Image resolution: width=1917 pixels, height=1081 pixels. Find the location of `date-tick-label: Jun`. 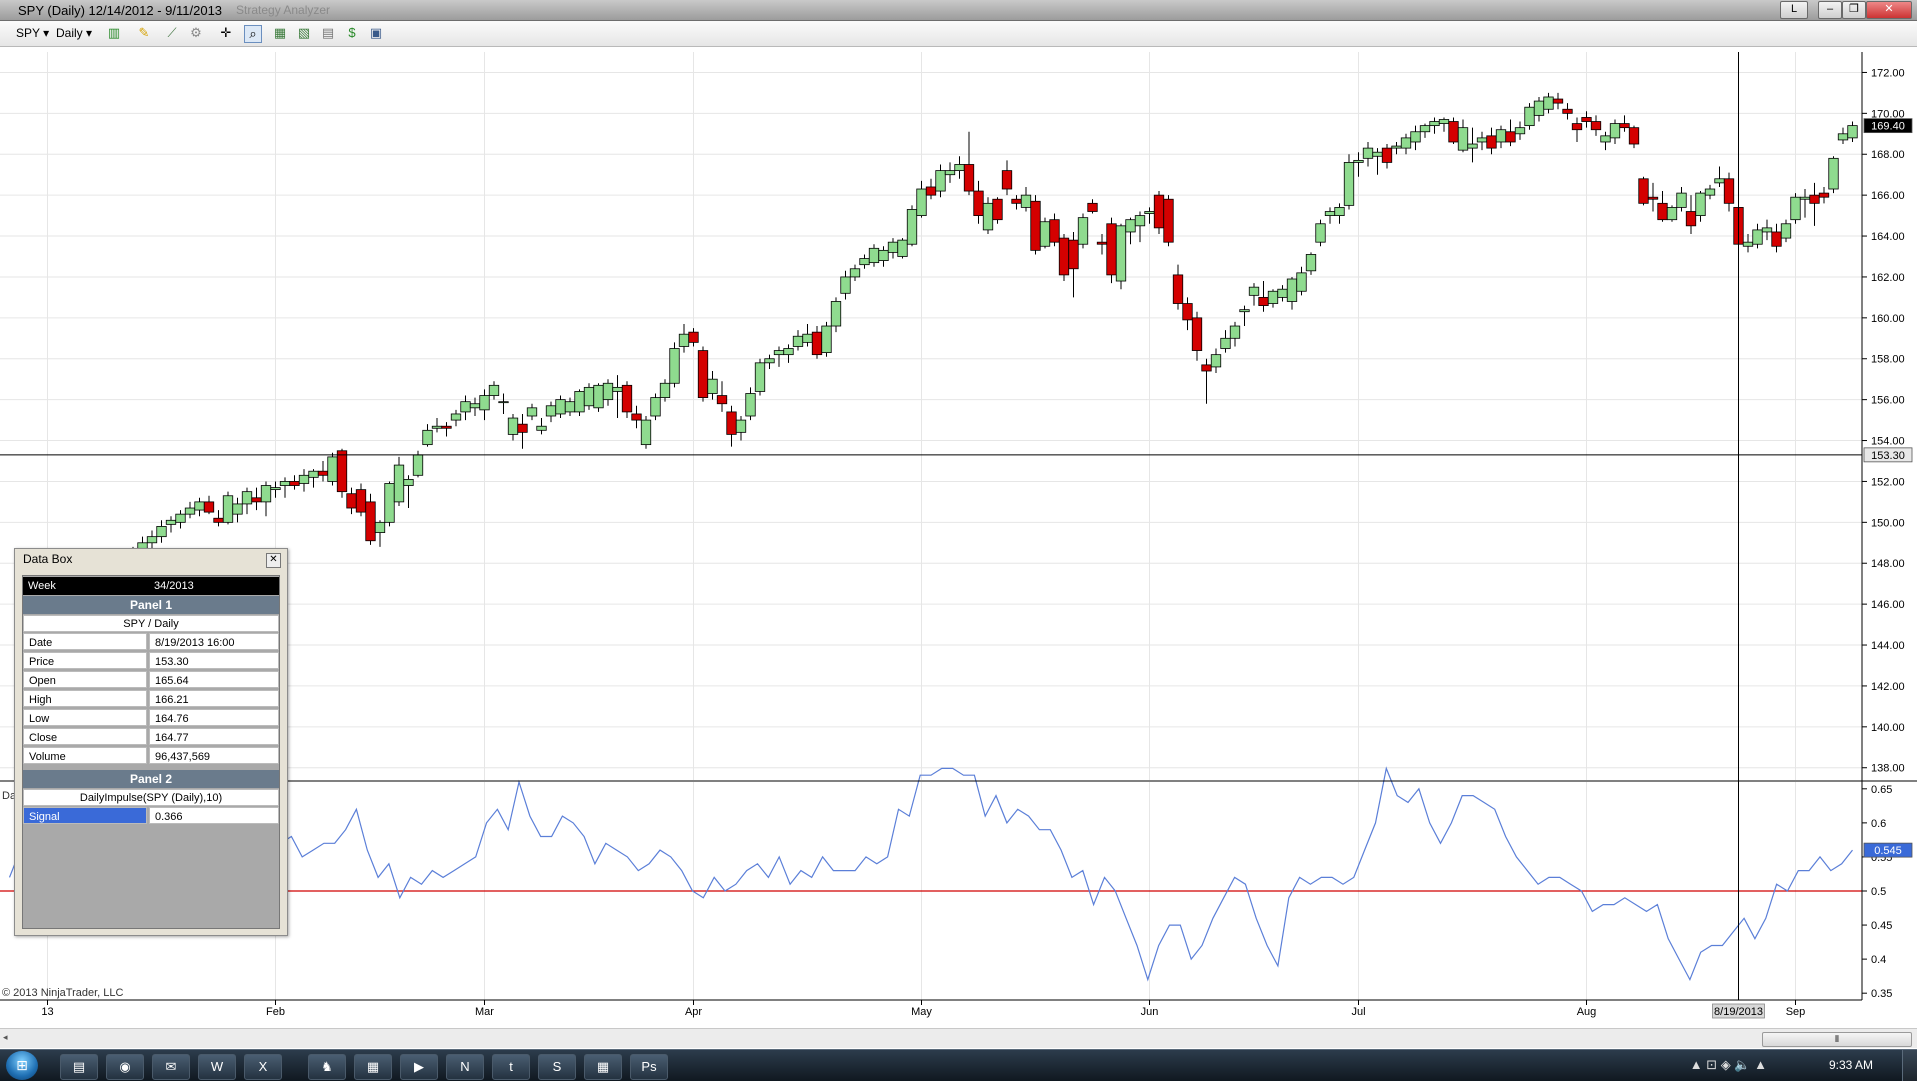

date-tick-label: Jun is located at coordinates (1150, 1012).